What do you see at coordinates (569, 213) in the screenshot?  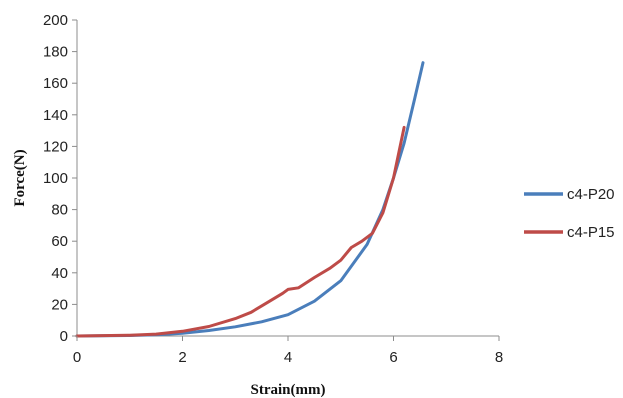 I see `legend: c4-P20 c4-P15` at bounding box center [569, 213].